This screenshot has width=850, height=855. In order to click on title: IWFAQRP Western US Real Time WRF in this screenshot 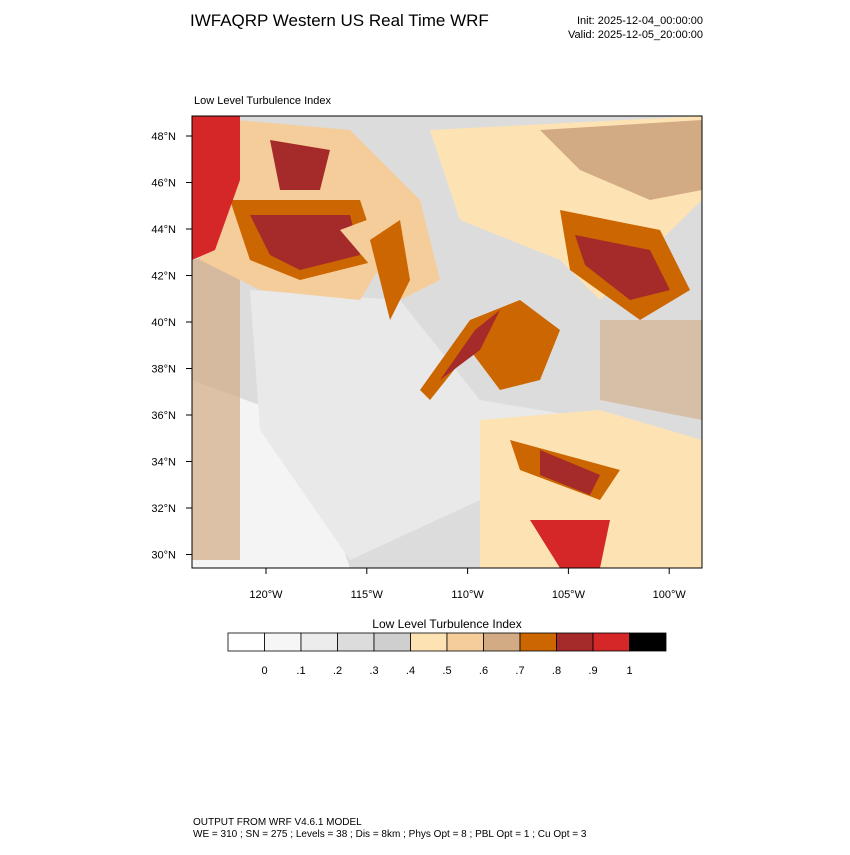, I will do `click(339, 20)`.